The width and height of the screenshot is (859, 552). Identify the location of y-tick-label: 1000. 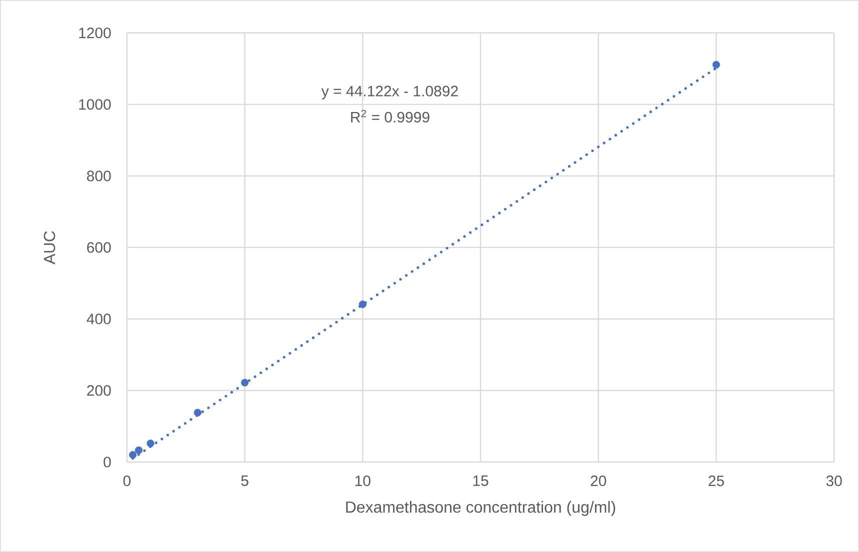
(95, 104).